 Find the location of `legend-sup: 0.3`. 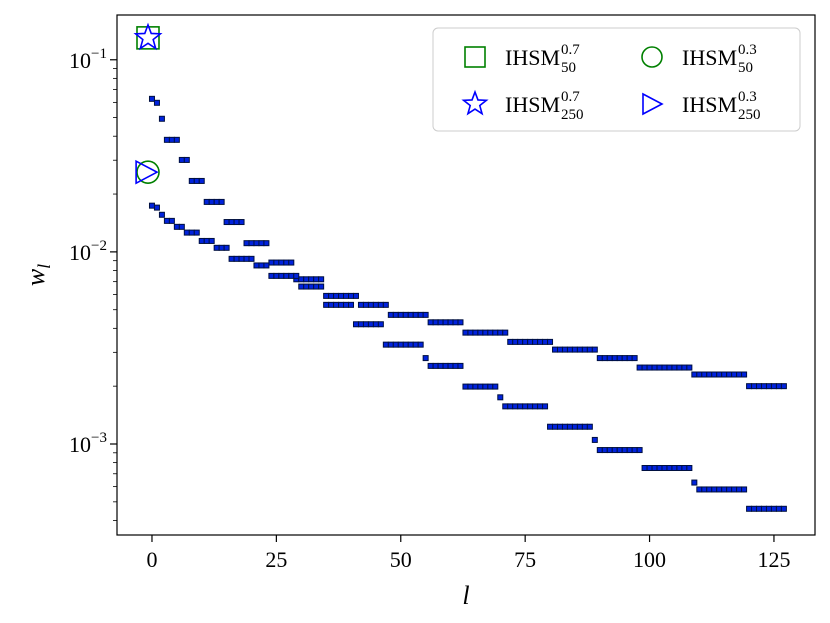

legend-sup: 0.3 is located at coordinates (747, 97).